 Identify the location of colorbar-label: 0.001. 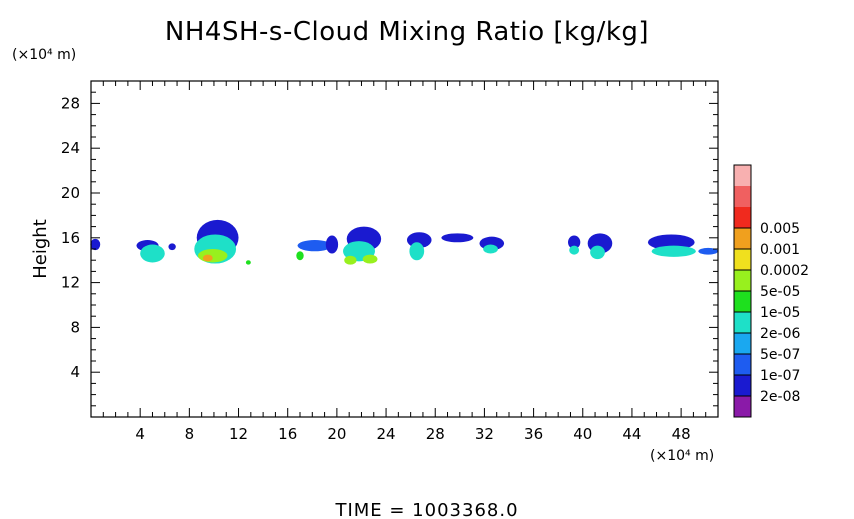
(780, 250).